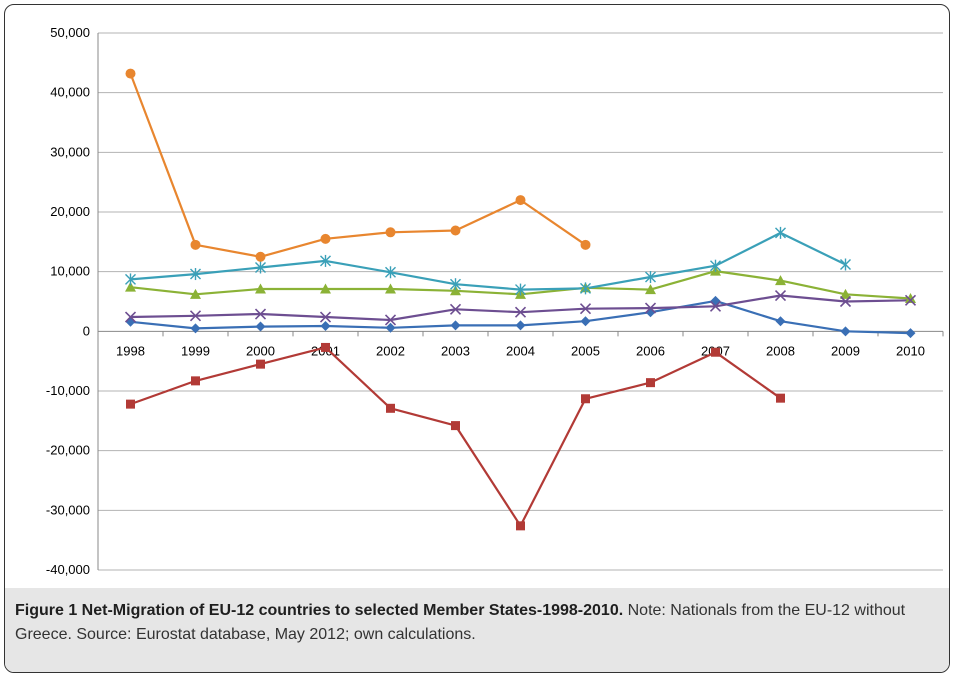 The width and height of the screenshot is (956, 679). I want to click on y-tick-label: 30,000, so click(70, 151).